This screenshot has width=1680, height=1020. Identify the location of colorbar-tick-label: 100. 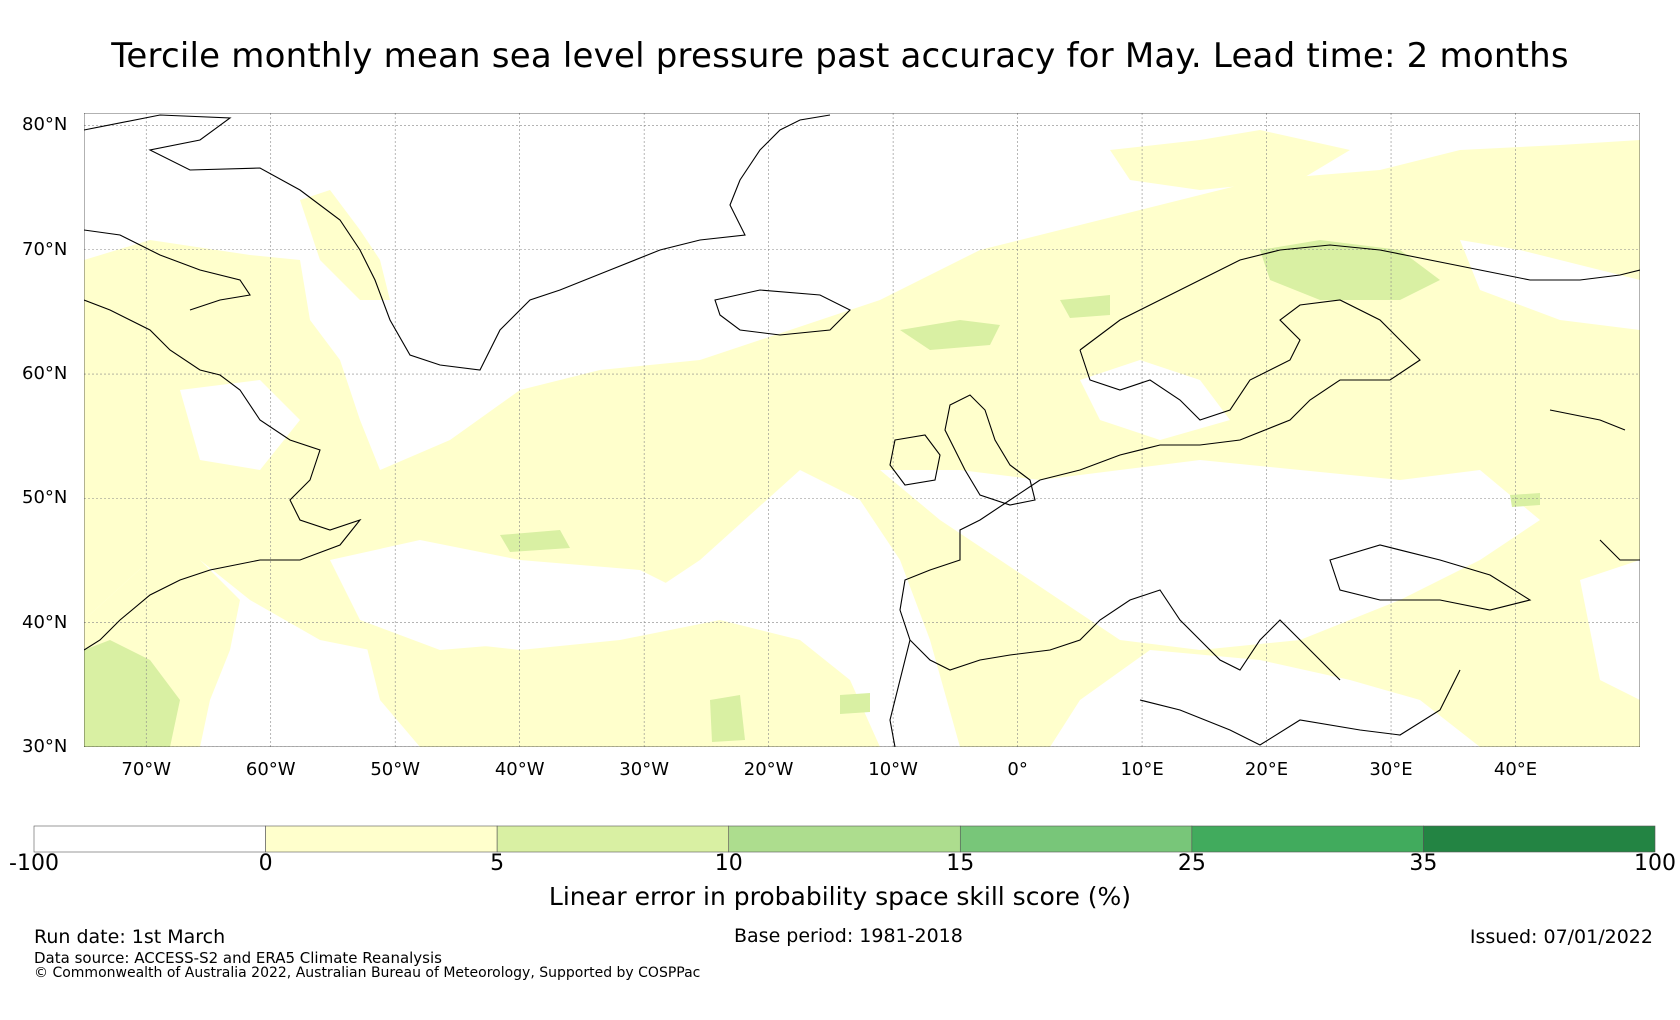
(1655, 863).